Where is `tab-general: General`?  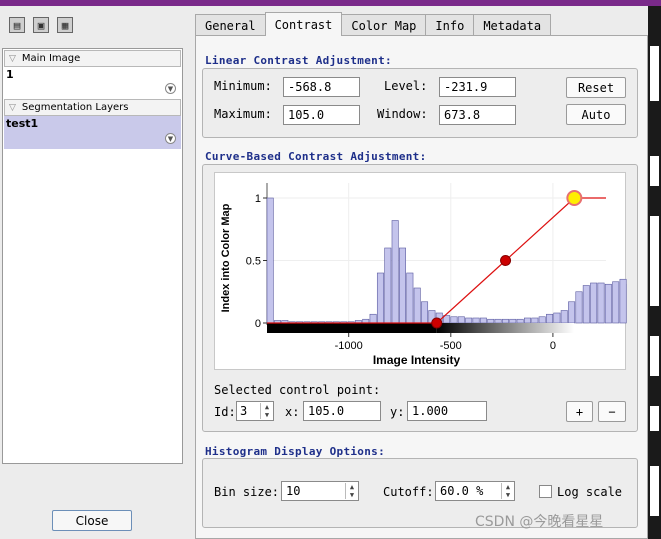 tab-general: General is located at coordinates (230, 25).